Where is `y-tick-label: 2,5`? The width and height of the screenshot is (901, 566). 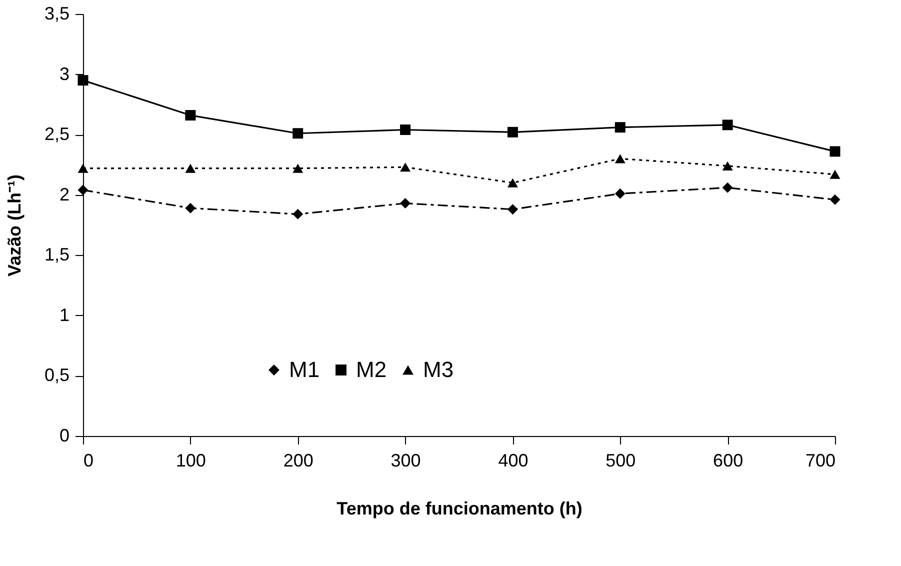
y-tick-label: 2,5 is located at coordinates (57, 134).